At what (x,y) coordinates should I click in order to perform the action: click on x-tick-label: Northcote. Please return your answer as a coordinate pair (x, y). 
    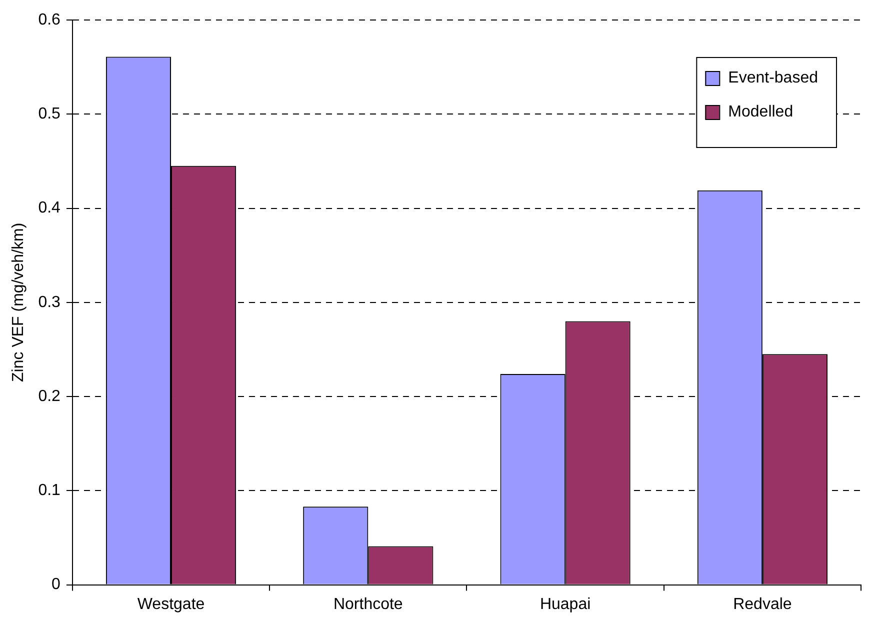
    Looking at the image, I should click on (368, 604).